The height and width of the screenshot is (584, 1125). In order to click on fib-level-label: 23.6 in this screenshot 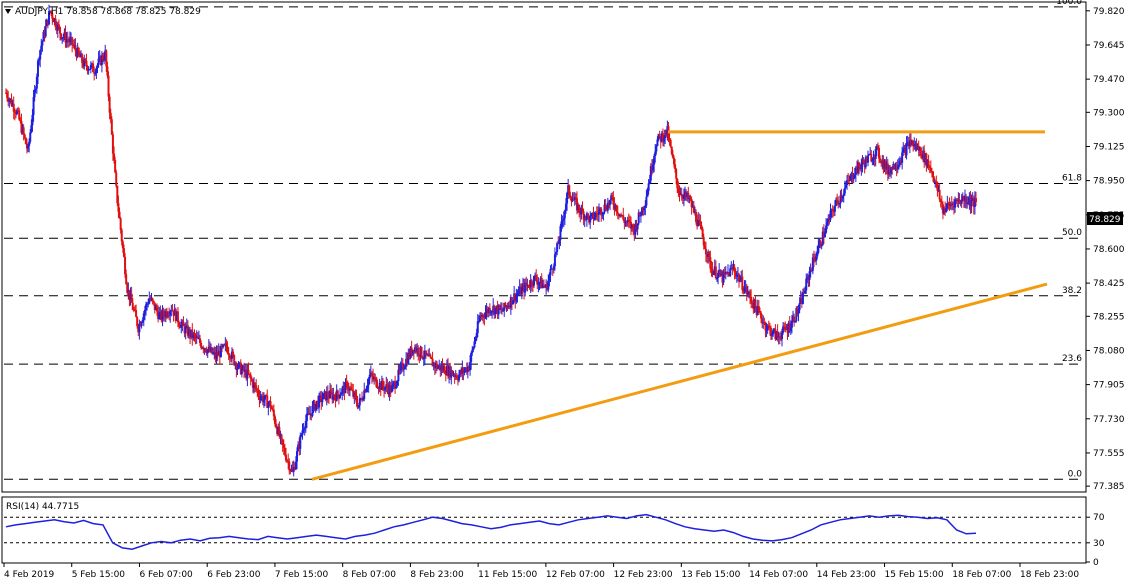, I will do `click(1072, 359)`.